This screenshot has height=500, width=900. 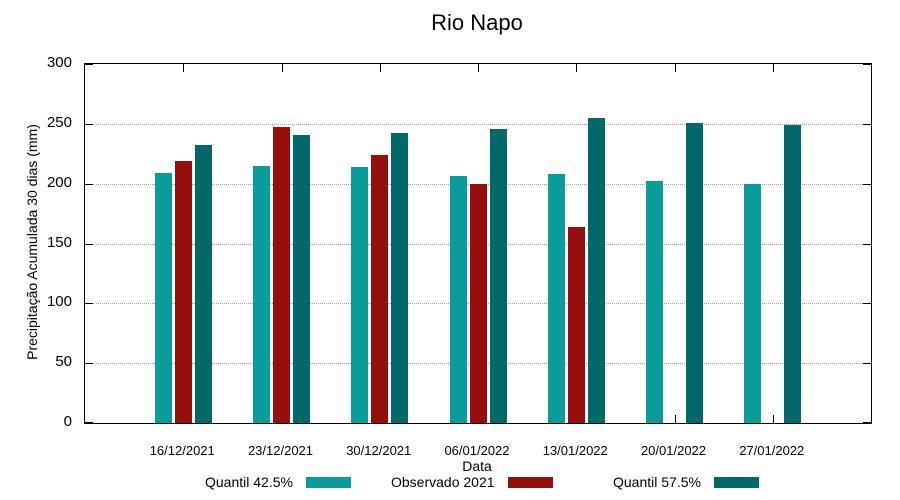 I want to click on y-tick-label-100: 100, so click(x=59, y=302).